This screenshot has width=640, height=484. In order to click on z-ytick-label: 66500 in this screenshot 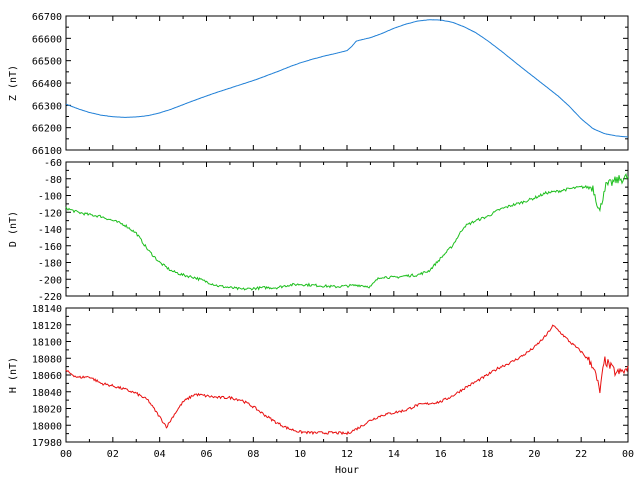, I will do `click(47, 62)`.